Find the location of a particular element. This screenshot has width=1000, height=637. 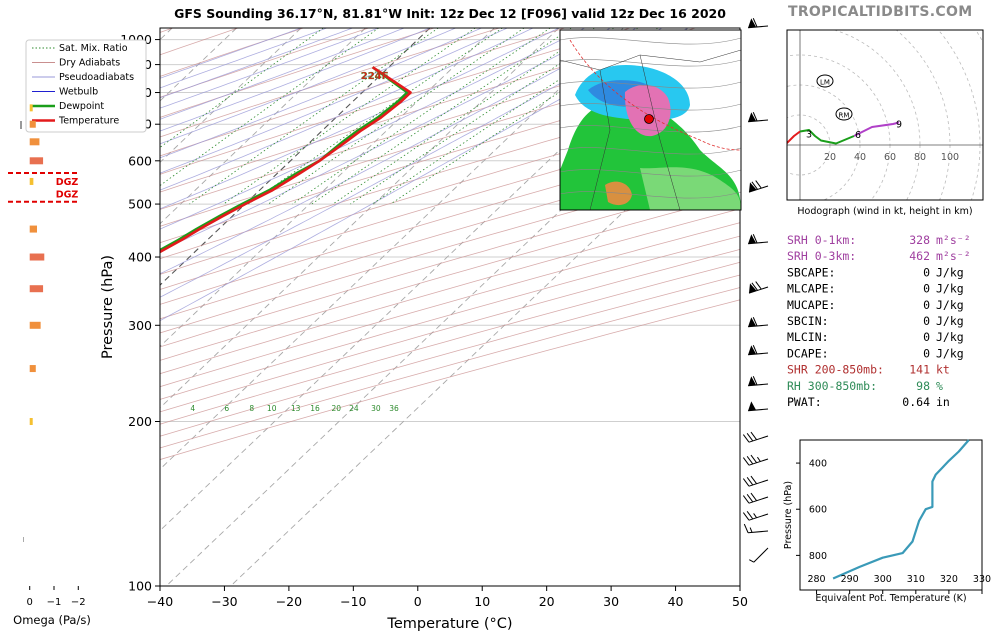

x-tick-label: 10 is located at coordinates (482, 601).